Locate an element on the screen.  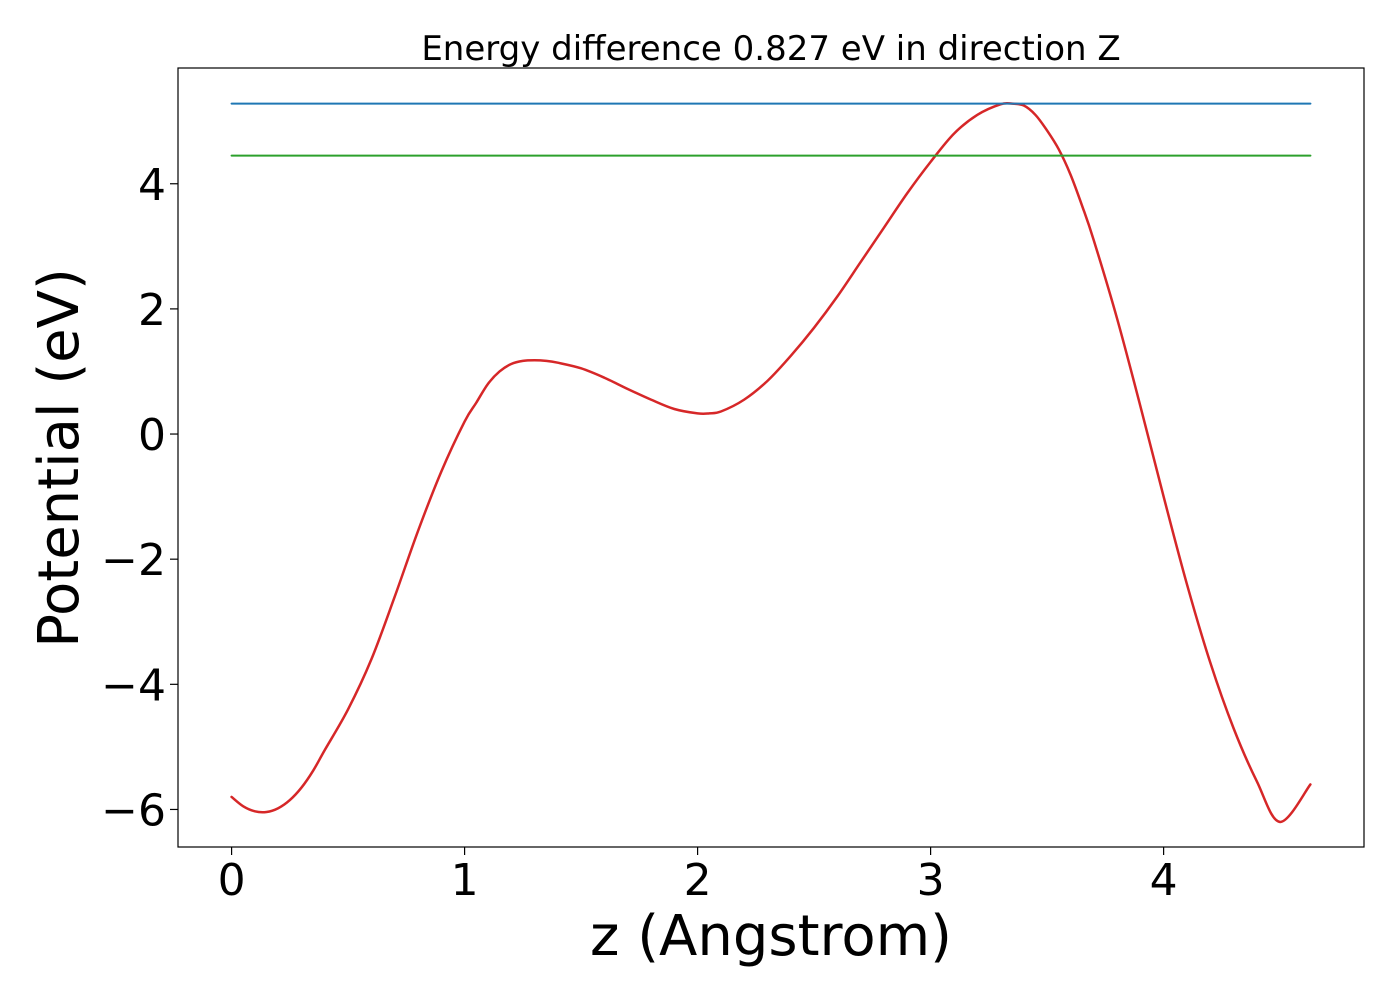
y-tick-label: −6 is located at coordinates (133, 810).